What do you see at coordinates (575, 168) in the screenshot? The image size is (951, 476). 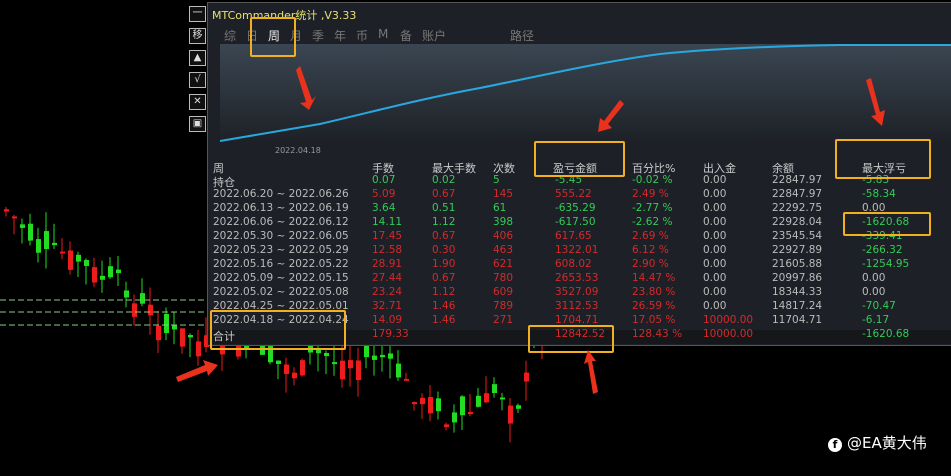 I see `column-header: 盈亏金额` at bounding box center [575, 168].